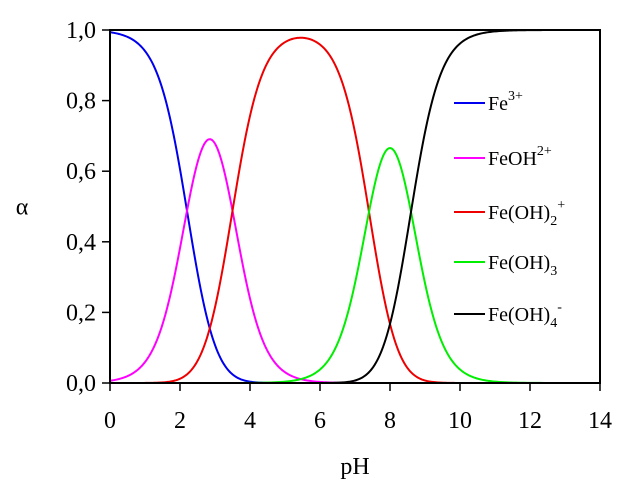 The height and width of the screenshot is (480, 619). I want to click on legend-label: Fe(OH)4-, so click(525, 315).